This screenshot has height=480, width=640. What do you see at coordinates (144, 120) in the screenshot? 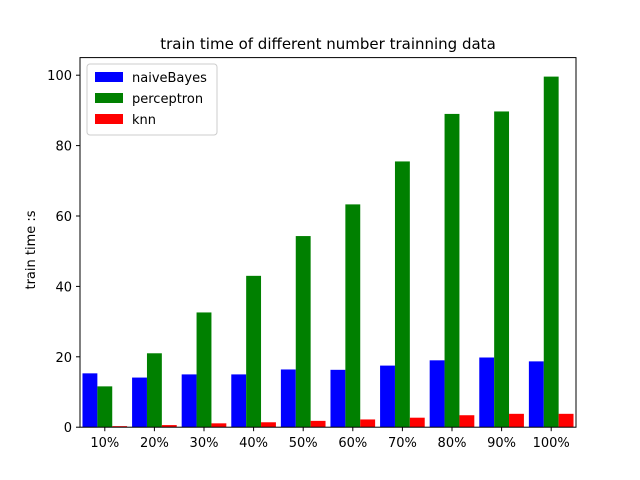
I see `legend-label-knn: knn` at bounding box center [144, 120].